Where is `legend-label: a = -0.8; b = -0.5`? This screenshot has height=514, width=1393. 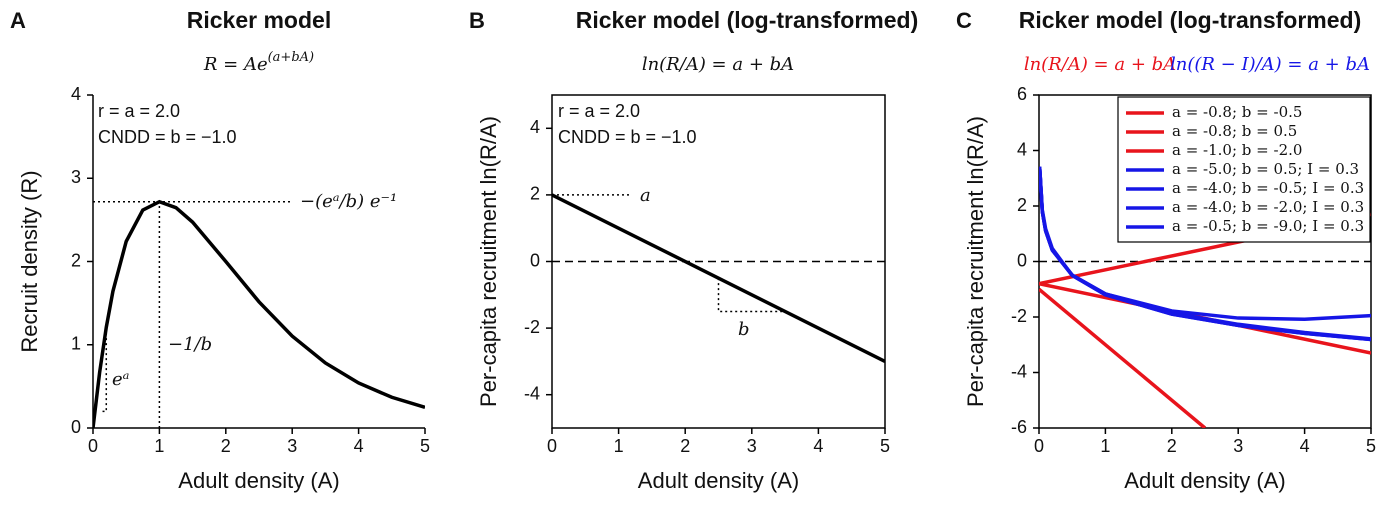
legend-label: a = -0.8; b = -0.5 is located at coordinates (1237, 112).